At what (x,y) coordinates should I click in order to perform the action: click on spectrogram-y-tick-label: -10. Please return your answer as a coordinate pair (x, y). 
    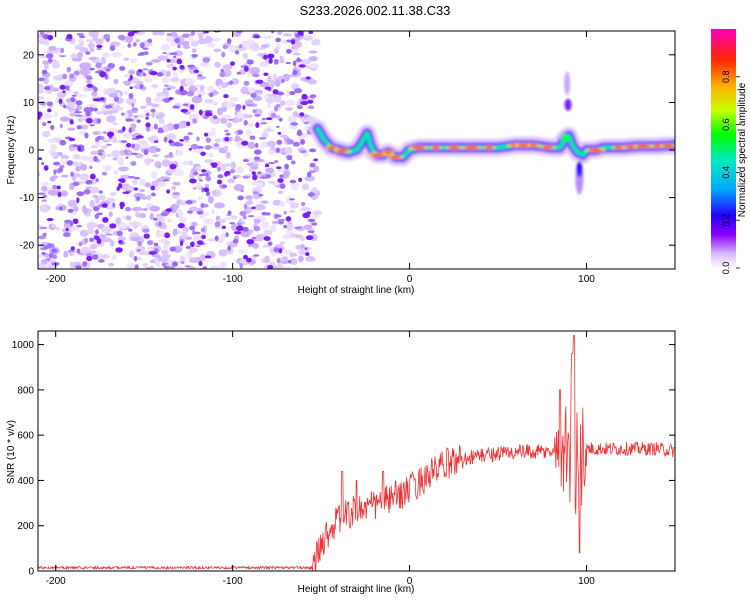
    Looking at the image, I should click on (27, 198).